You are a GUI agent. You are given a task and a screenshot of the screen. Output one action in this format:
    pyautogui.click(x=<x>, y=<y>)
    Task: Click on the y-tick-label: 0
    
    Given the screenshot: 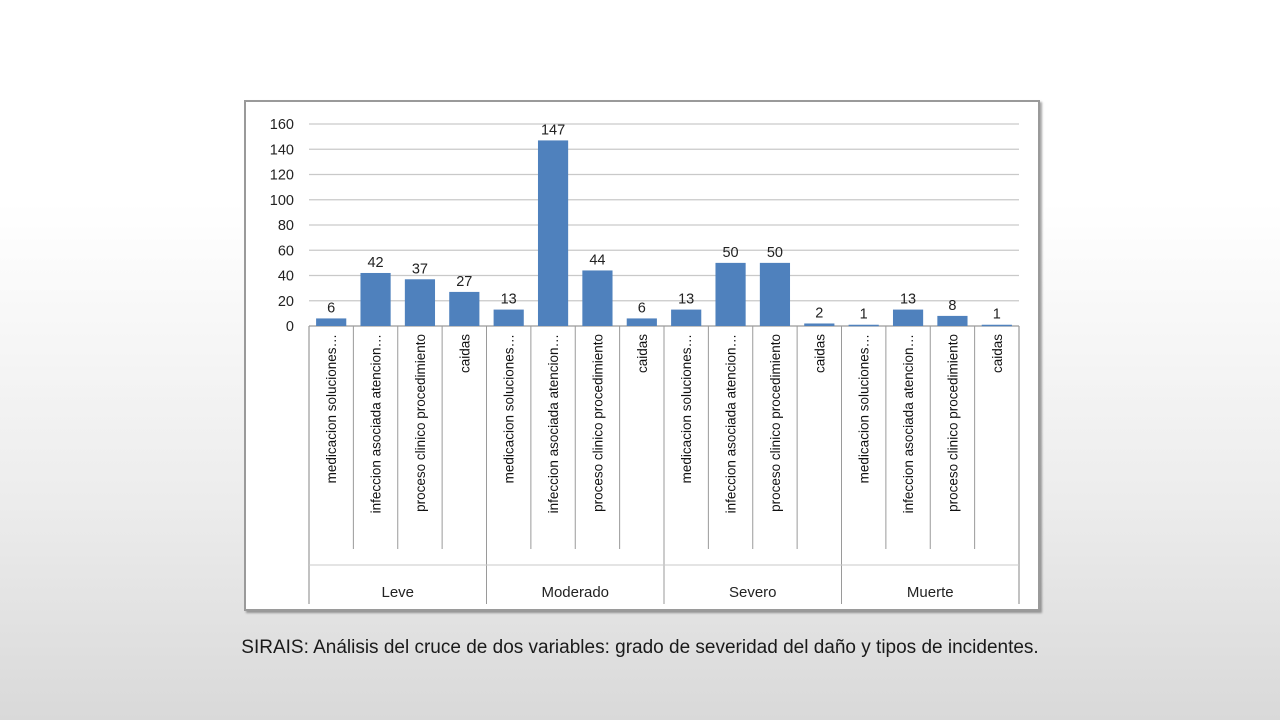 What is the action you would take?
    pyautogui.click(x=290, y=327)
    